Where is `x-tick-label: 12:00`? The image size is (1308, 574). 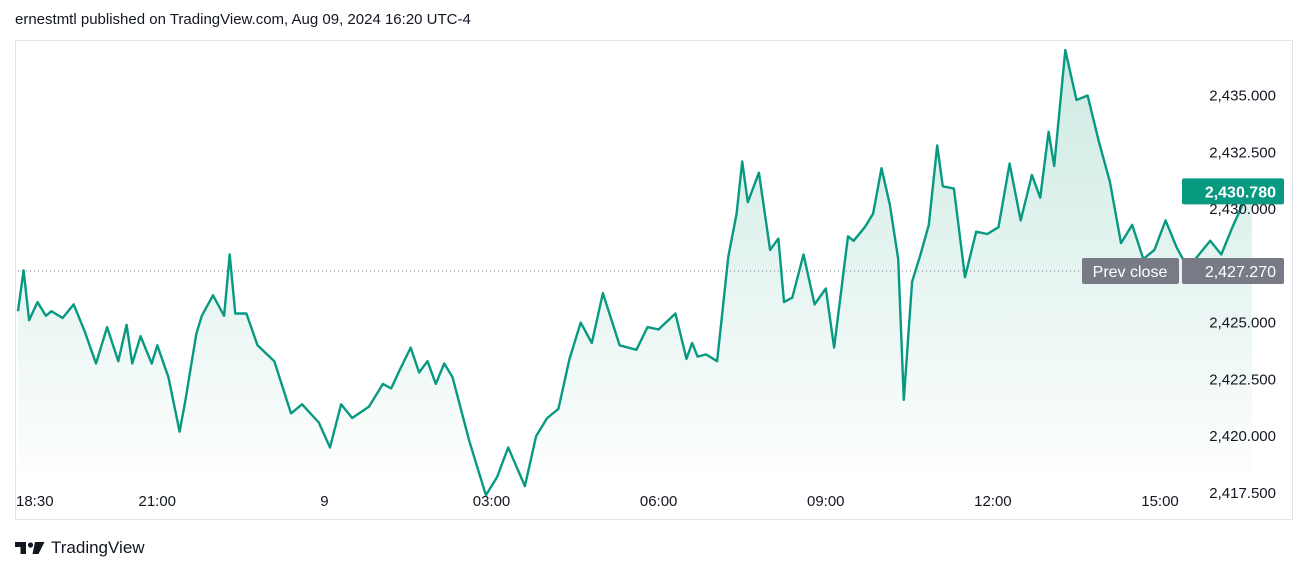 x-tick-label: 12:00 is located at coordinates (993, 501).